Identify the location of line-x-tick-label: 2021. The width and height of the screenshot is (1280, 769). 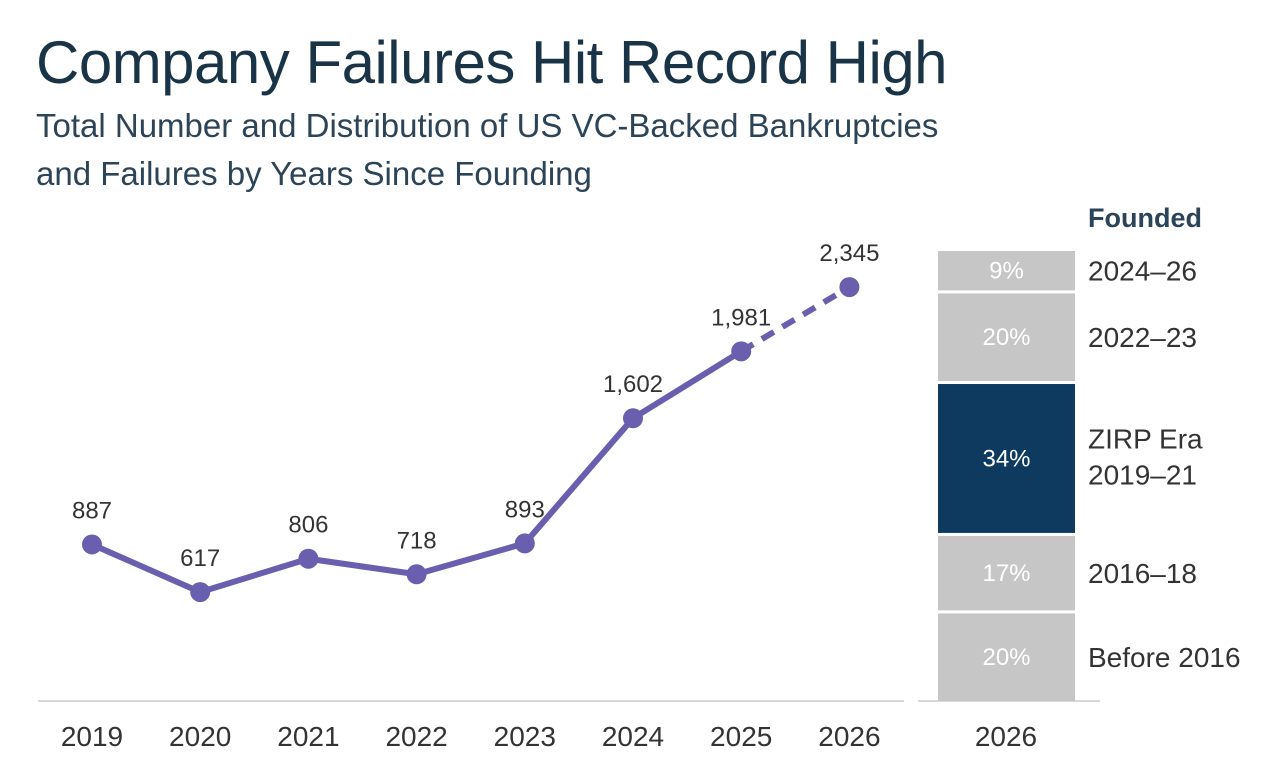
(308, 736).